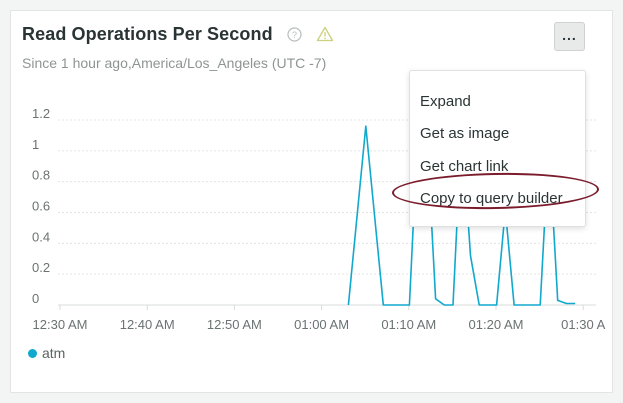 Image resolution: width=623 pixels, height=403 pixels. Describe the element at coordinates (147, 324) in the screenshot. I see `x-tick-label: 12:40 AM` at that location.